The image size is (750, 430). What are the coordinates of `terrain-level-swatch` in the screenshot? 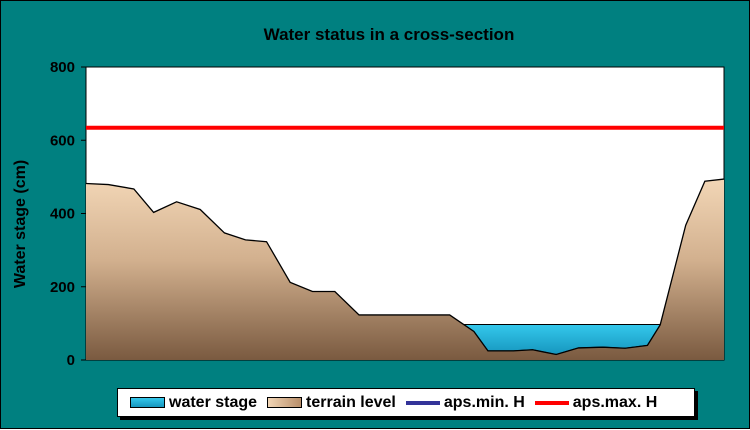 It's located at (285, 402).